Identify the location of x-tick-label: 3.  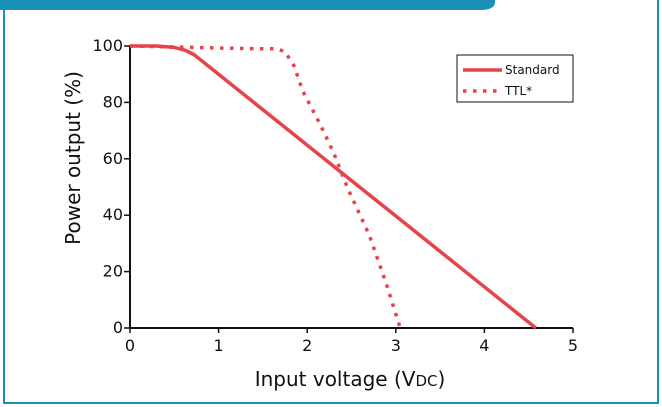
(396, 345).